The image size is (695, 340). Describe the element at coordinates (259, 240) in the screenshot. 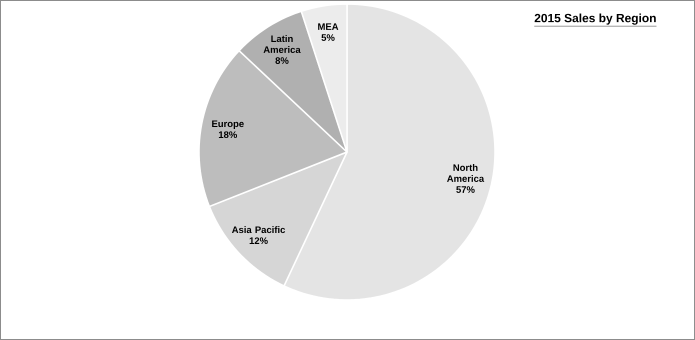

I see `data-label: 12%` at that location.